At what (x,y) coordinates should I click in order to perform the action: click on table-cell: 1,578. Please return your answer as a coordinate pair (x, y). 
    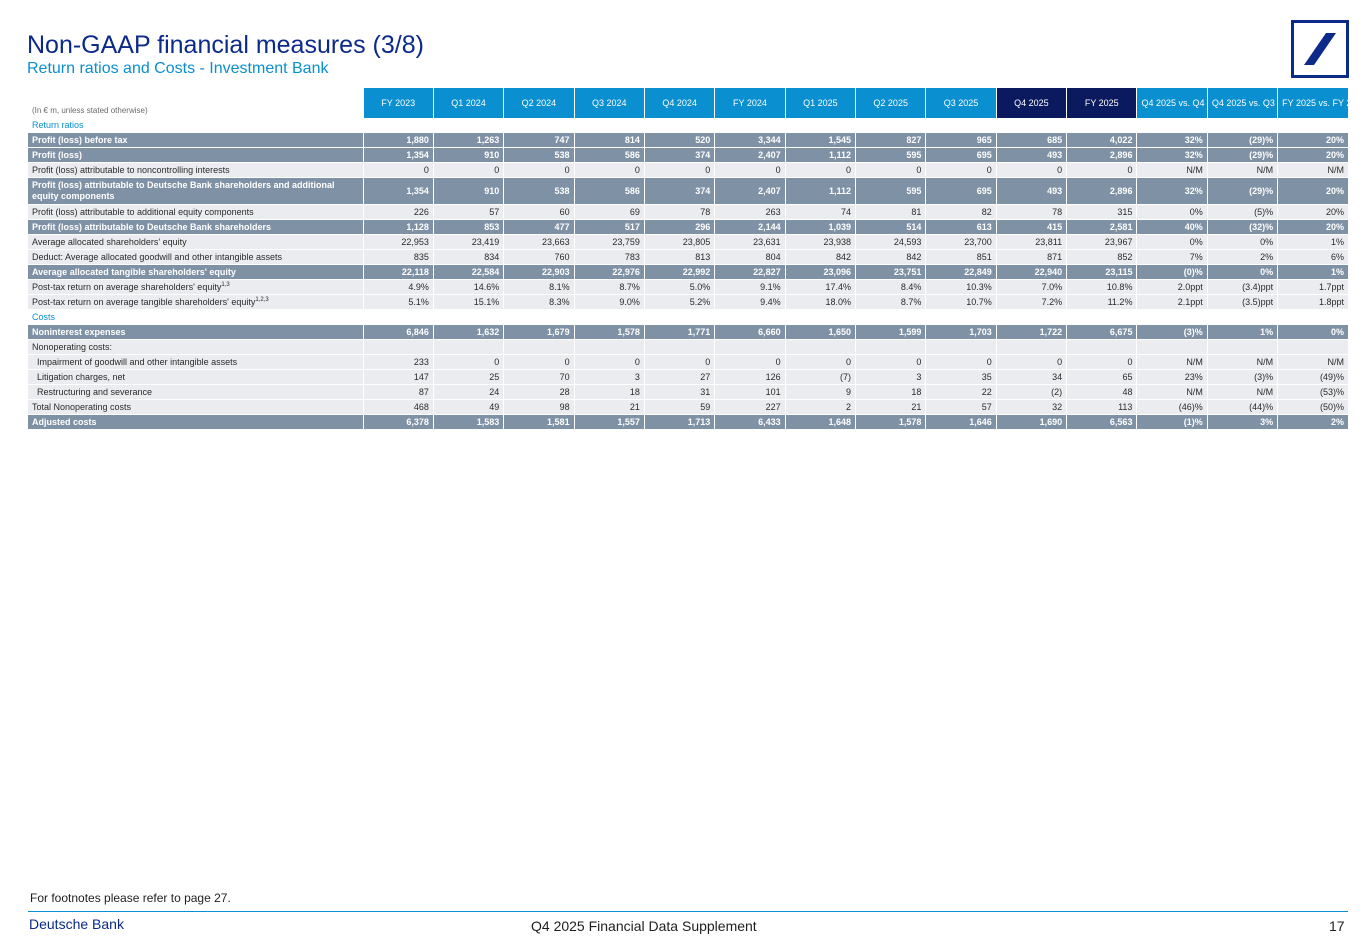
    Looking at the image, I should click on (890, 422).